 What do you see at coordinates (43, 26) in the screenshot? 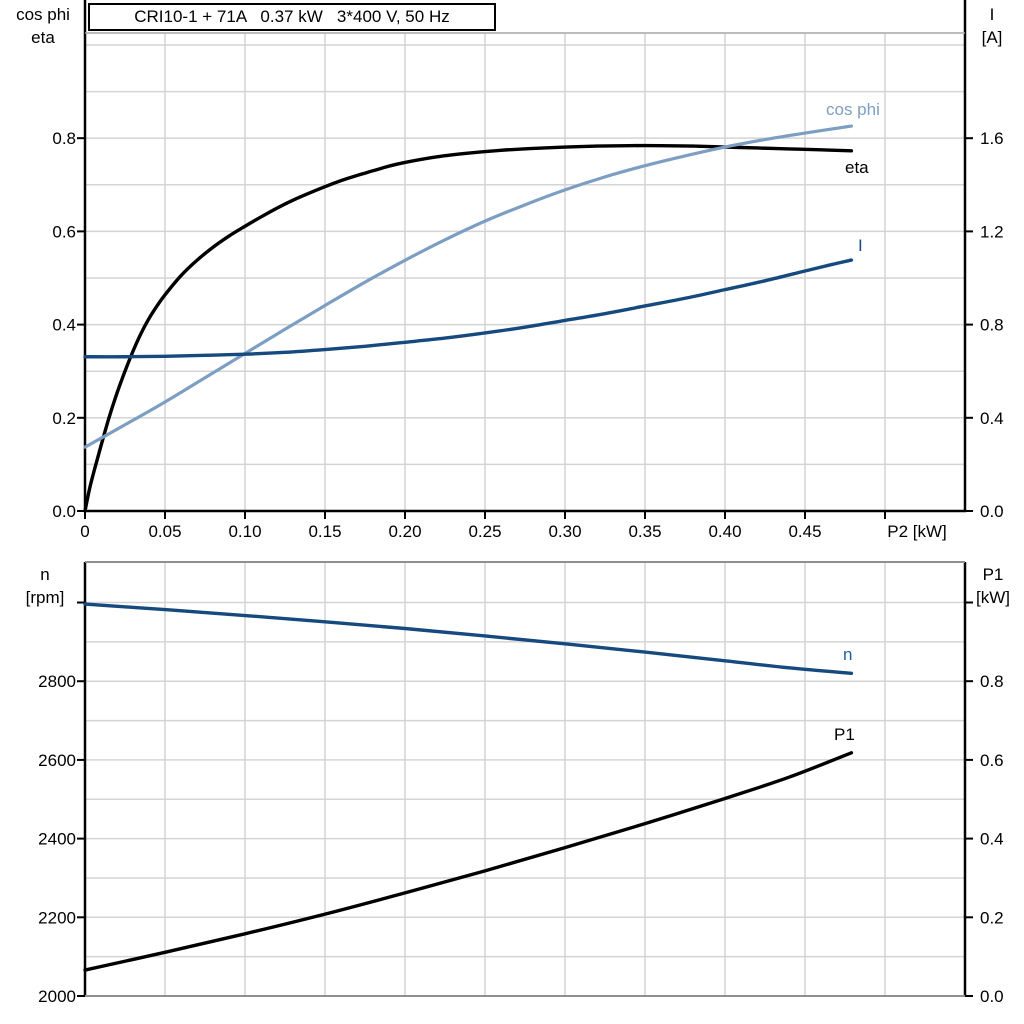
I see `top-chart-left-axis-title: cos phi eta` at bounding box center [43, 26].